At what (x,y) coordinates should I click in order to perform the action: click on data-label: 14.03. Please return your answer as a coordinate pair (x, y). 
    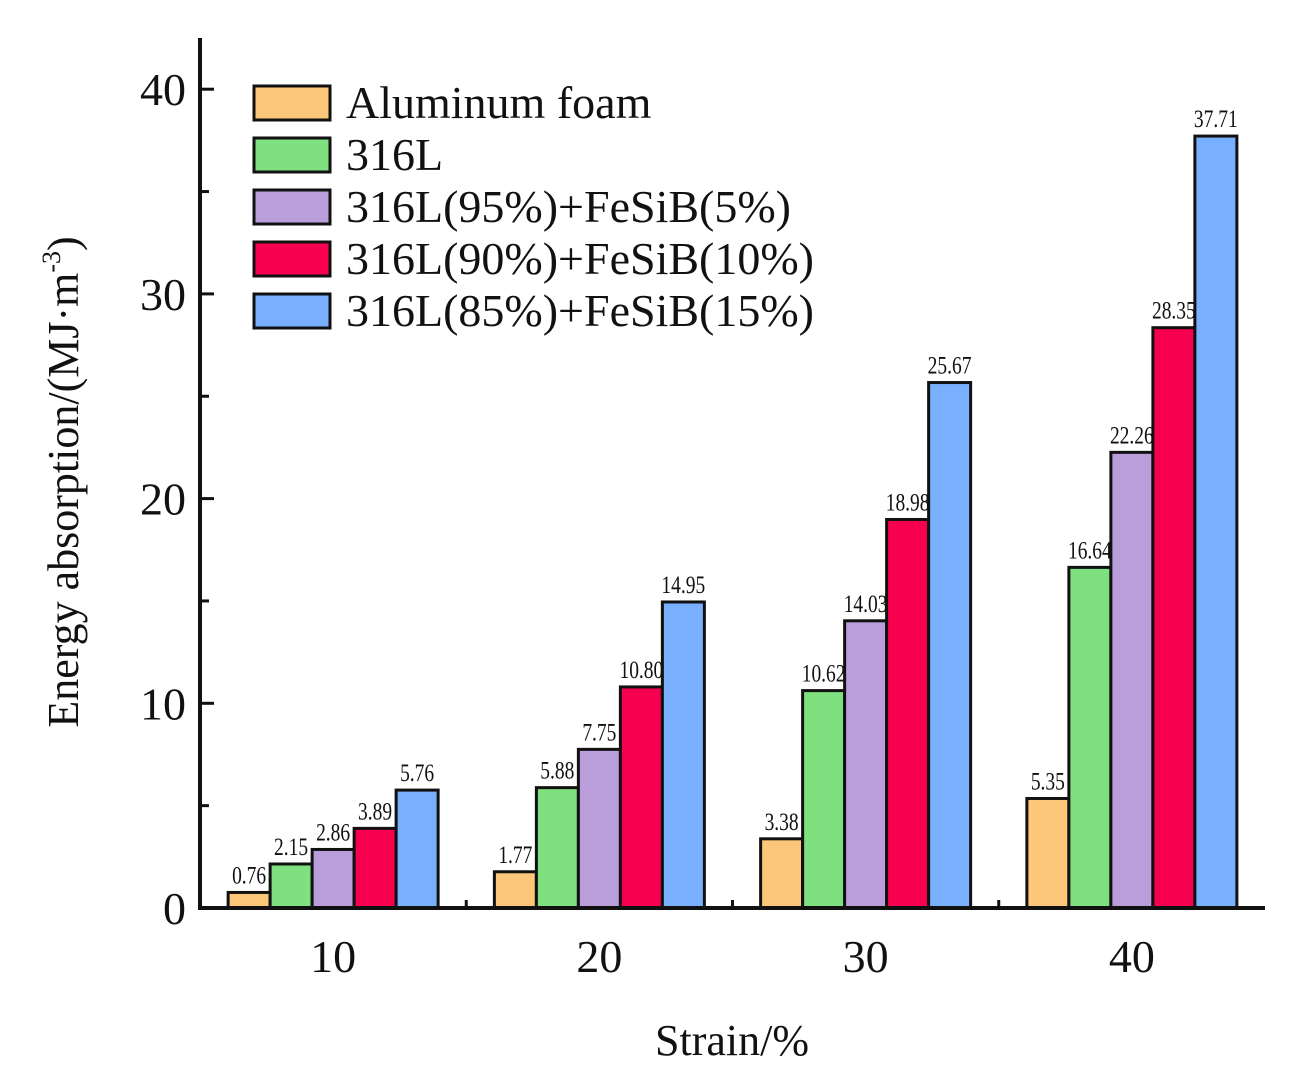
    Looking at the image, I should click on (866, 604).